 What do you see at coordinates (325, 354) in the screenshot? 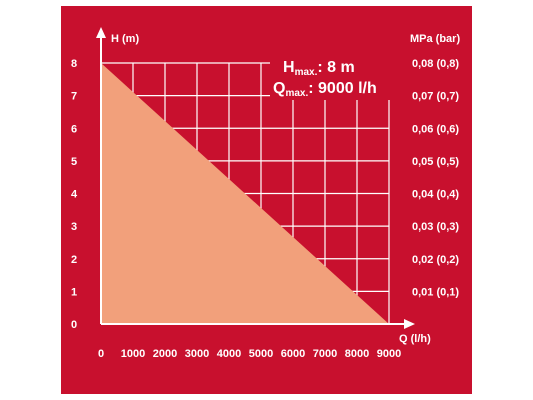
I see `x-tick-label: 7000` at bounding box center [325, 354].